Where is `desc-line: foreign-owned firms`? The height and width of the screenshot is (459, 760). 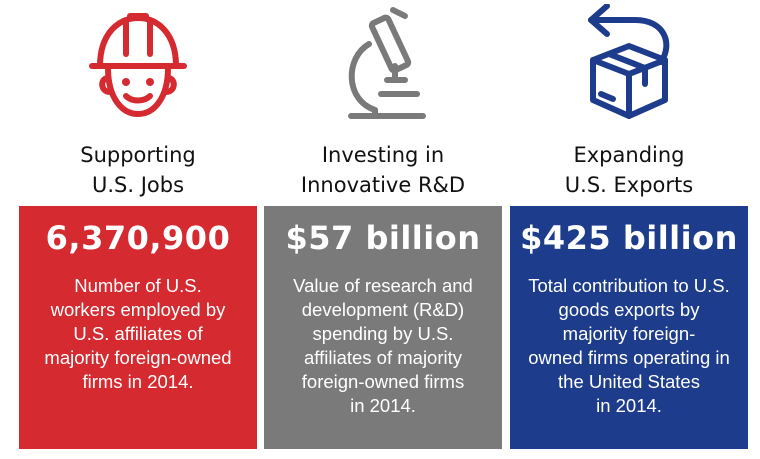 desc-line: foreign-owned firms is located at coordinates (383, 381).